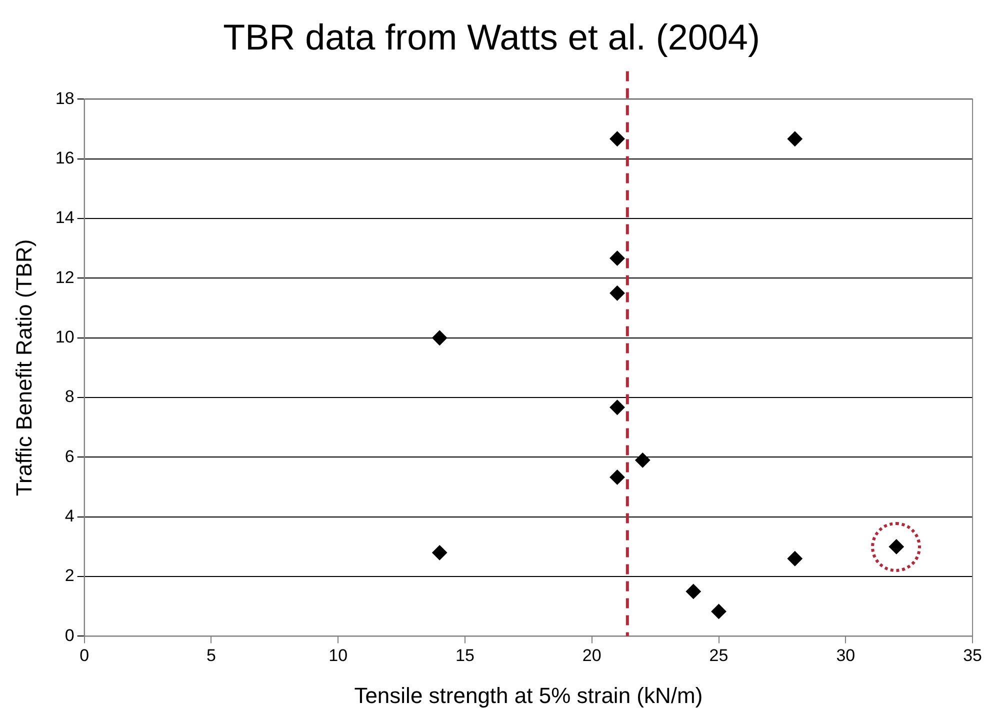 Image resolution: width=993 pixels, height=722 pixels. I want to click on y-axis-title: Traffic Benefit Ratio (TBR), so click(23, 367).